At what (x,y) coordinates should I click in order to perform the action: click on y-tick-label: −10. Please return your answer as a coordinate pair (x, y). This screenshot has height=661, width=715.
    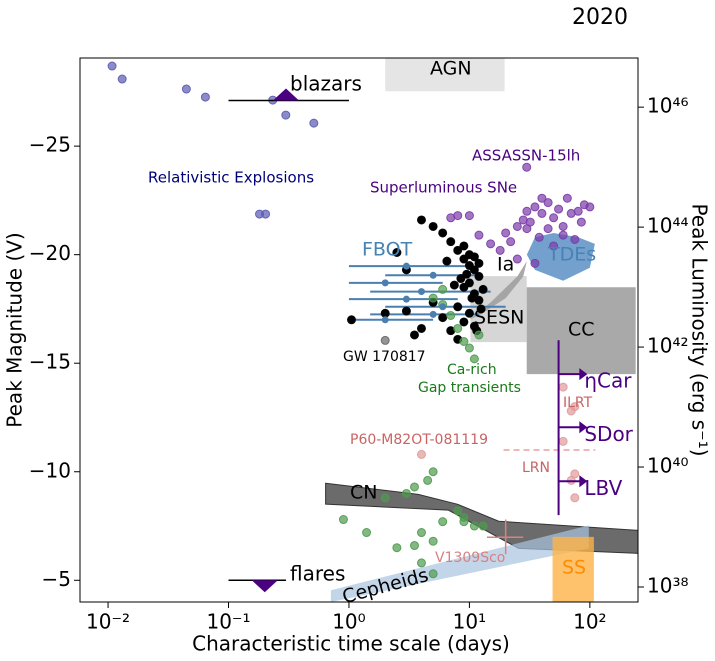
    Looking at the image, I should click on (50, 470).